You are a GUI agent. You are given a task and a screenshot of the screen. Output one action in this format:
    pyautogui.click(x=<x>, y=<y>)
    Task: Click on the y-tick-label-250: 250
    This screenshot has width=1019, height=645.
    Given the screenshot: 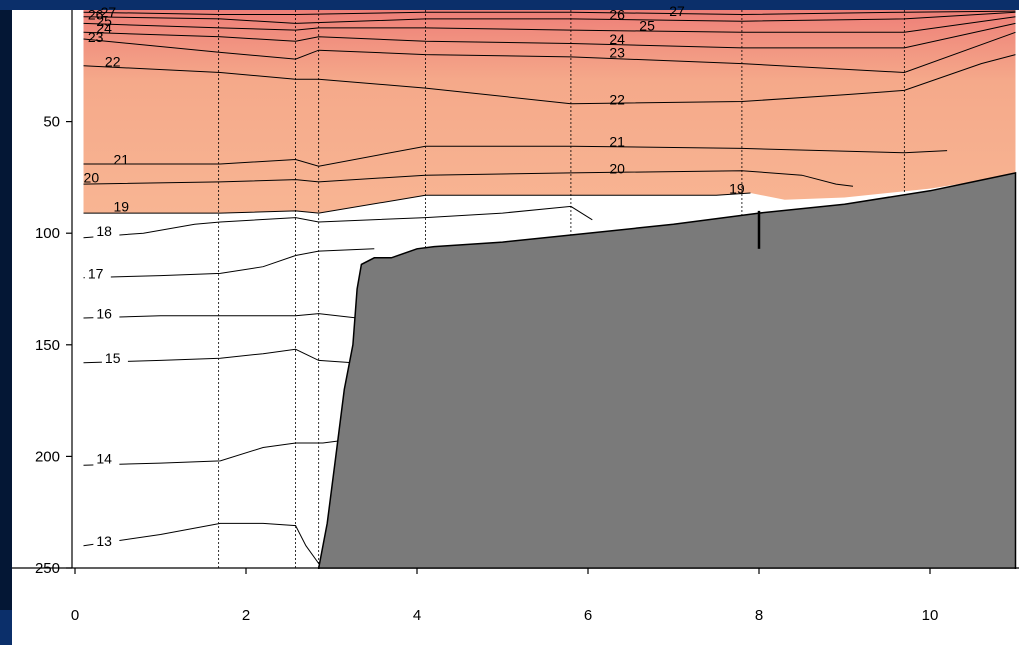 What is the action you would take?
    pyautogui.click(x=47, y=568)
    